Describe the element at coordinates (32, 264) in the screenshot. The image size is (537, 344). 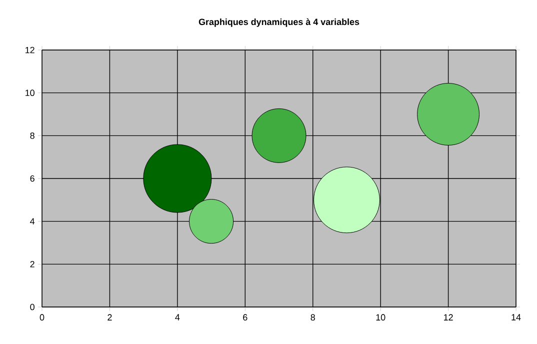
I see `y-tick-label: 2` at that location.